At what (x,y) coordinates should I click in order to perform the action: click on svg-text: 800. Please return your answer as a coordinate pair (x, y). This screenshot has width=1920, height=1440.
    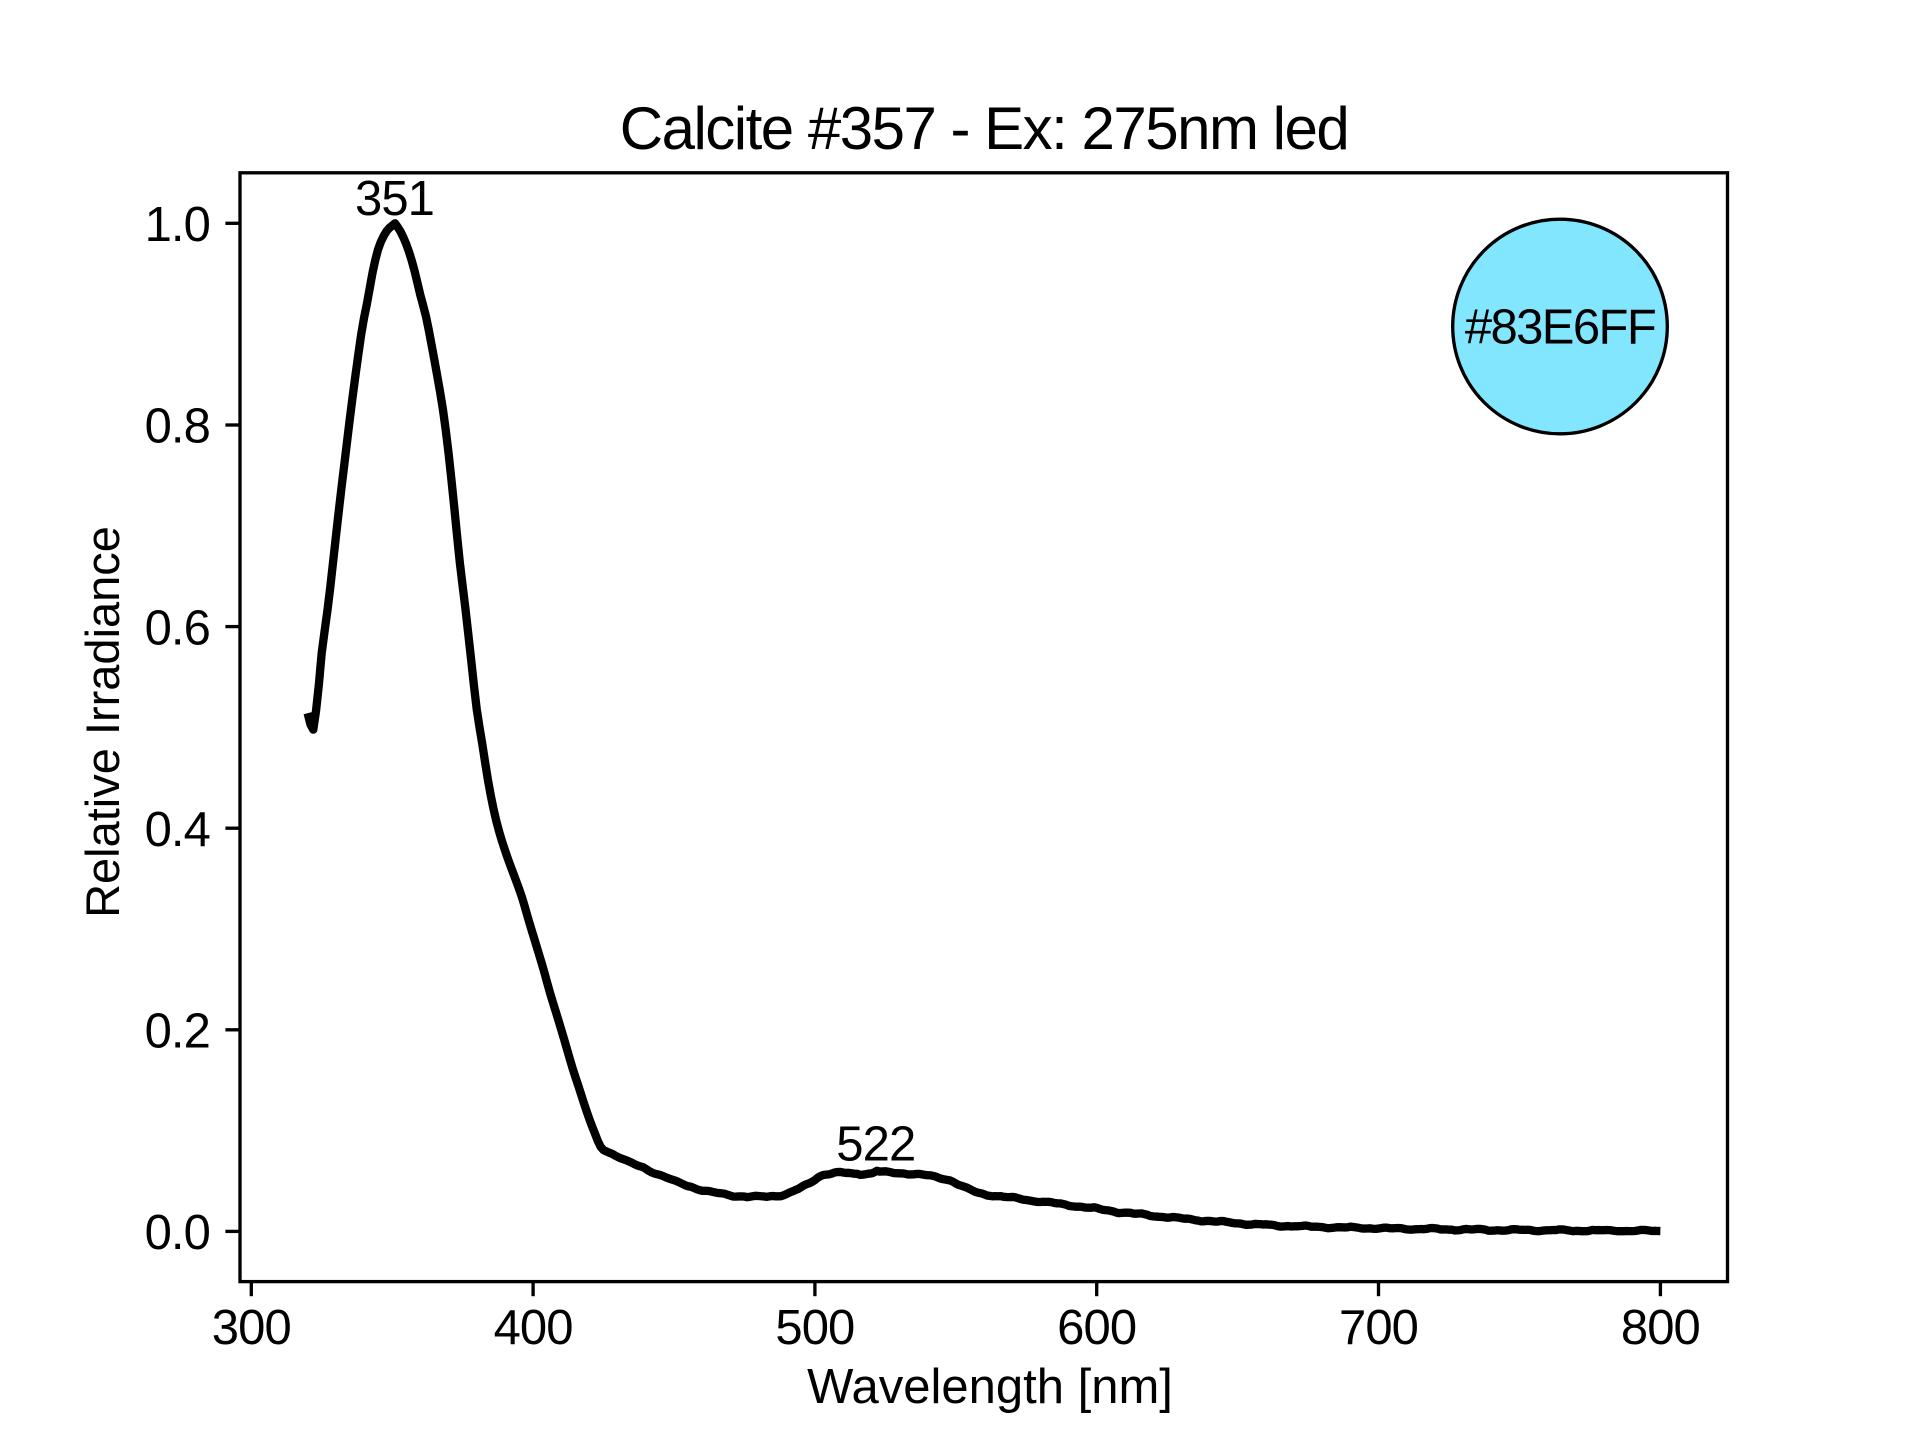
    Looking at the image, I should click on (1660, 1328).